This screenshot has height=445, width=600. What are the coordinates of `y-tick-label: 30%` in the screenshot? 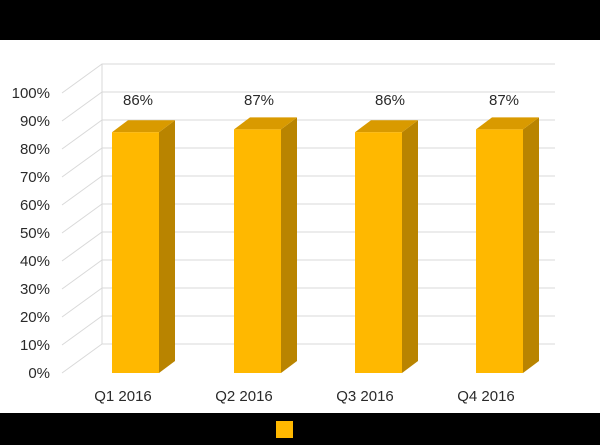 It's located at (35, 289).